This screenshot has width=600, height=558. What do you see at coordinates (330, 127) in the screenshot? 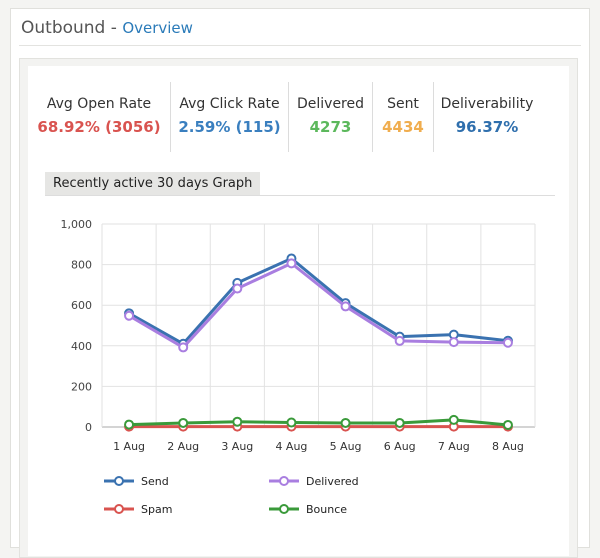
I see `stat-value: 4273` at bounding box center [330, 127].